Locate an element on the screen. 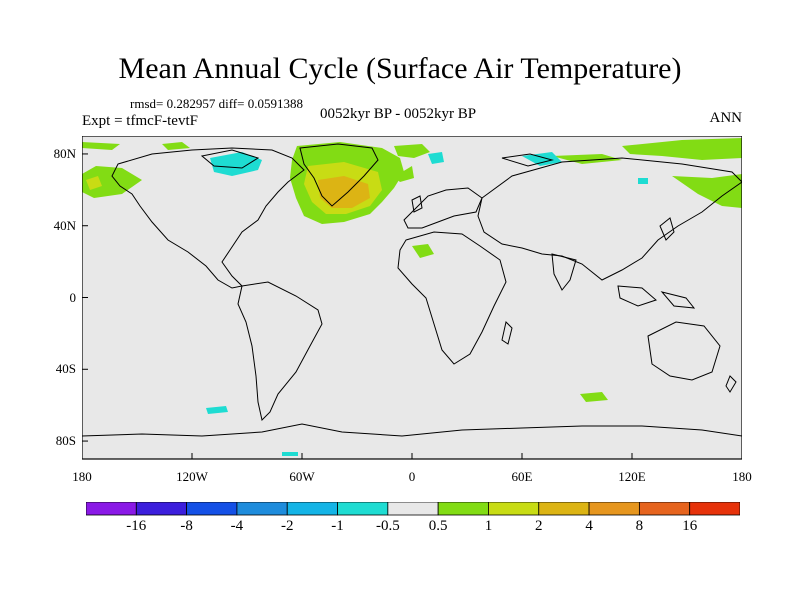 This screenshot has height=600, width=800. colorbar-label: -1 is located at coordinates (337, 526).